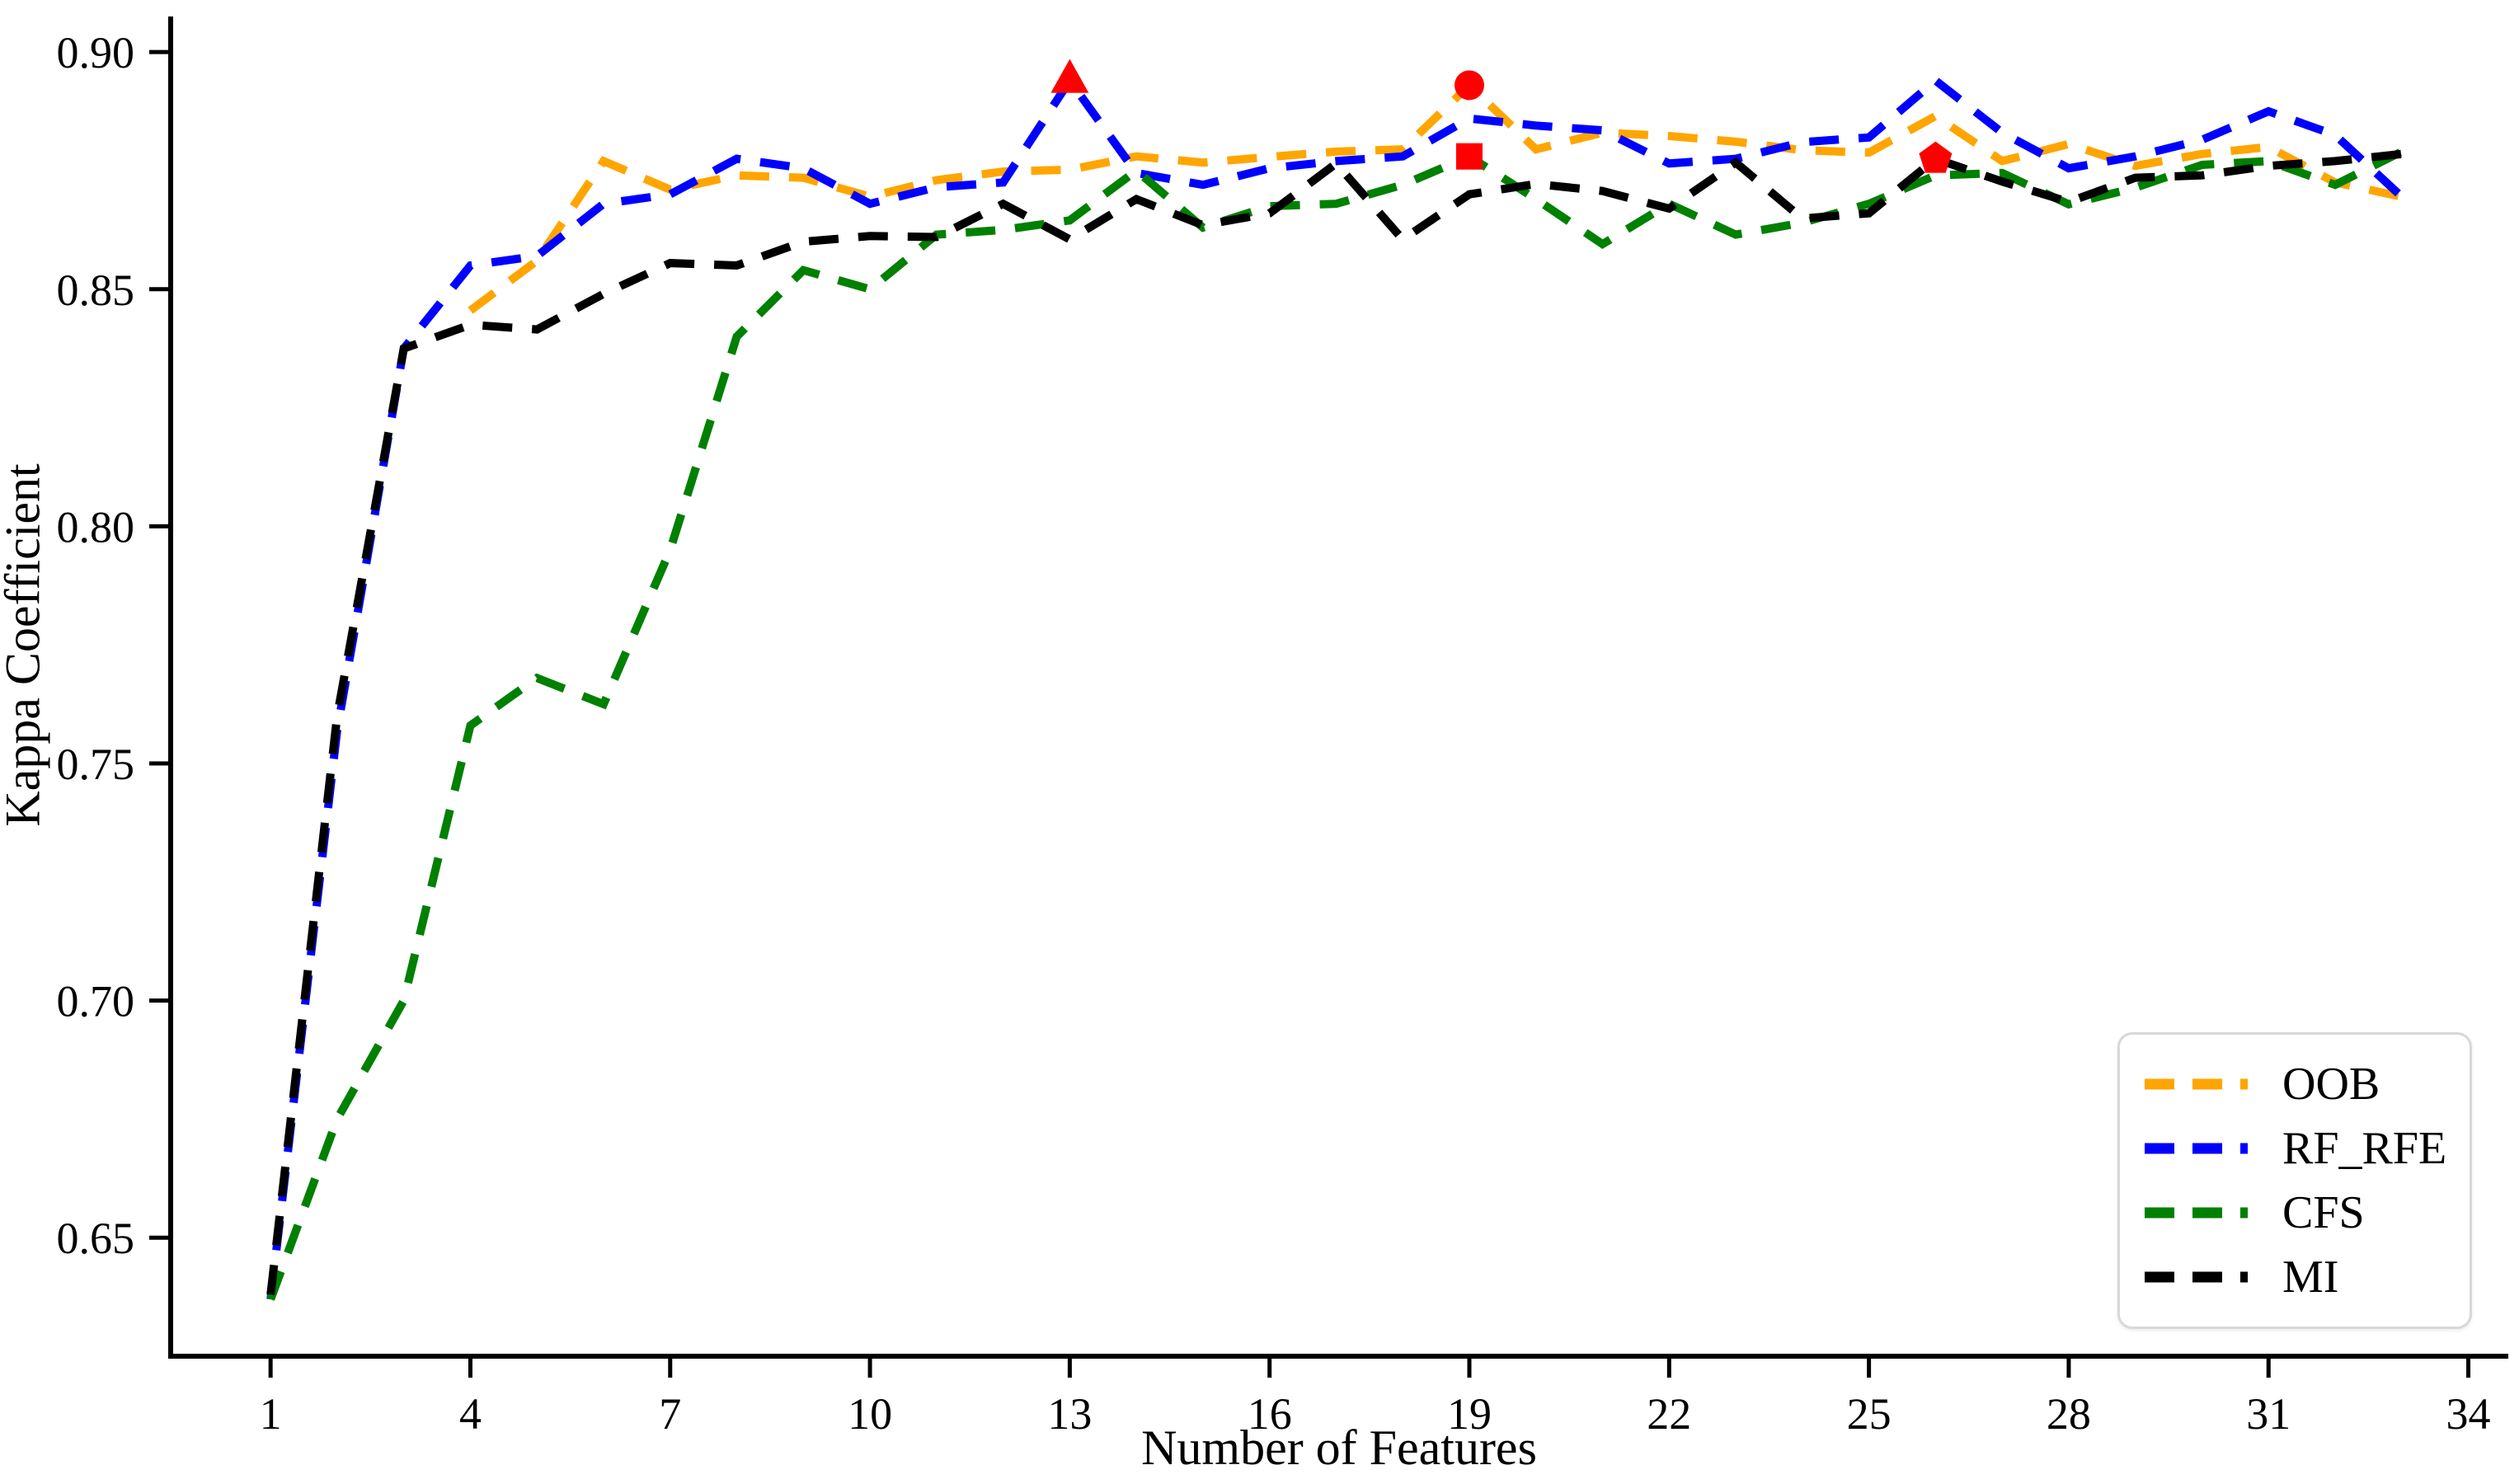 The width and height of the screenshot is (2519, 1484). I want to click on legend: OOB RF_RFE CFS MI, so click(2294, 1180).